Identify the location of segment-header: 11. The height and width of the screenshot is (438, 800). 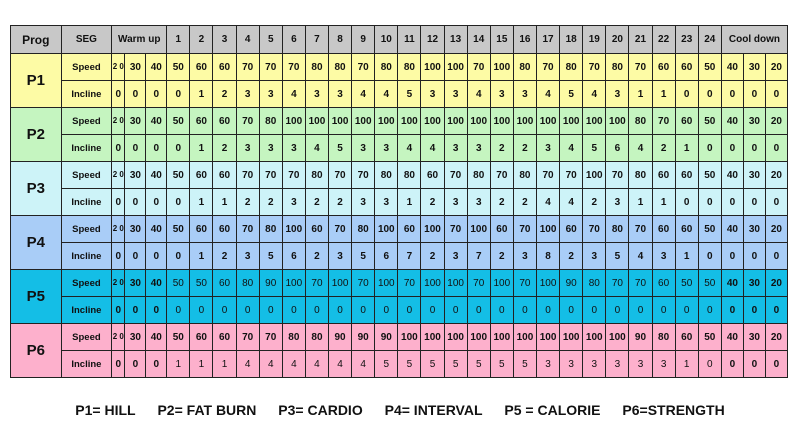
(409, 39).